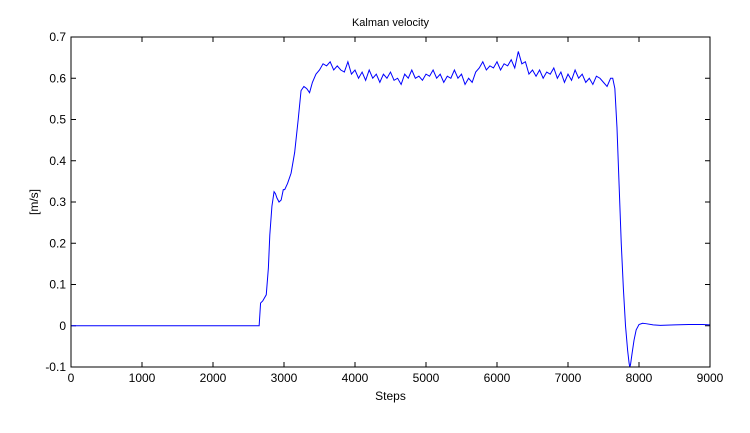  I want to click on x-tick-label: 9000, so click(710, 378).